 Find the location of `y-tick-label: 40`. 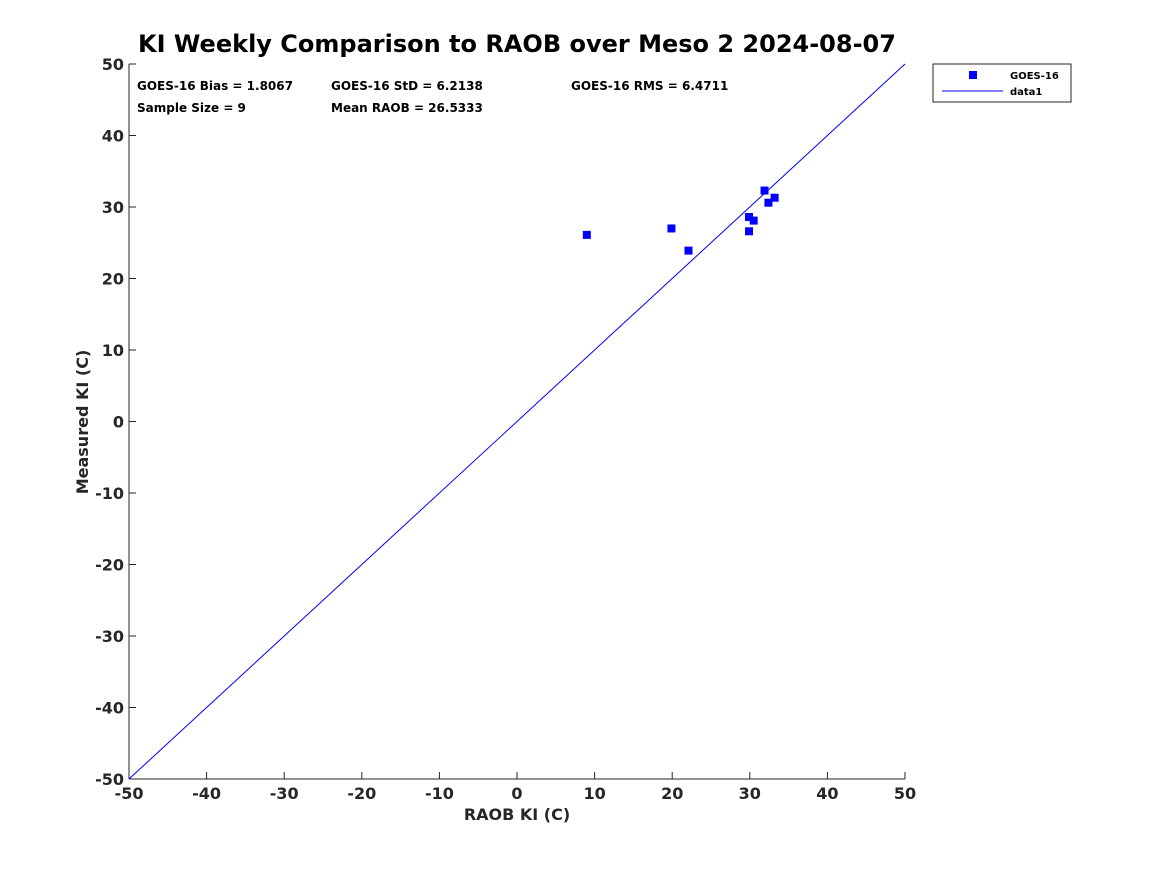

y-tick-label: 40 is located at coordinates (113, 136).